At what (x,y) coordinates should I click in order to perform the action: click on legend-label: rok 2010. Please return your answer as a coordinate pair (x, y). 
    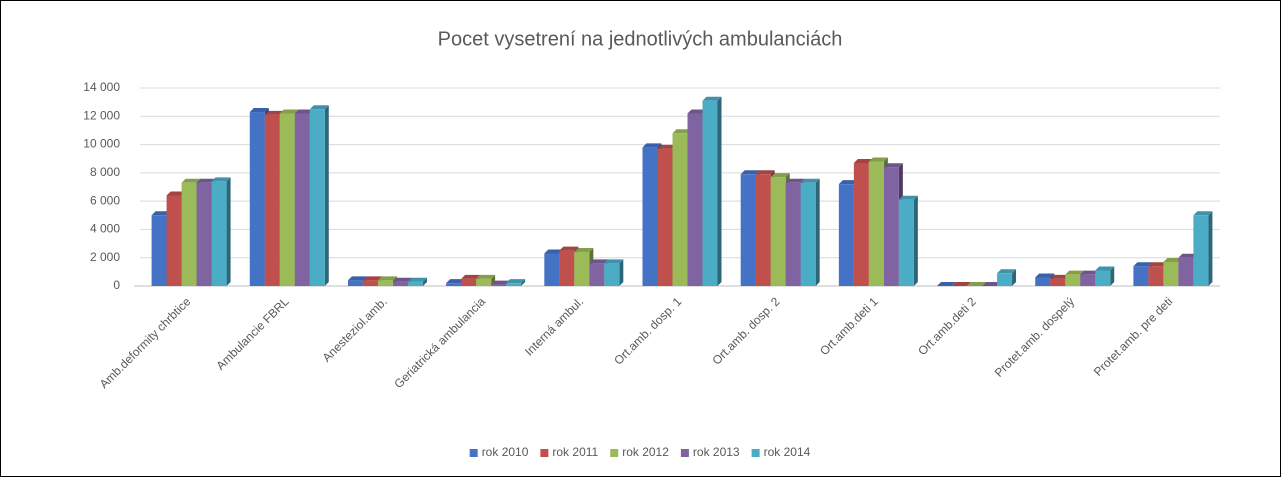
    Looking at the image, I should click on (505, 452).